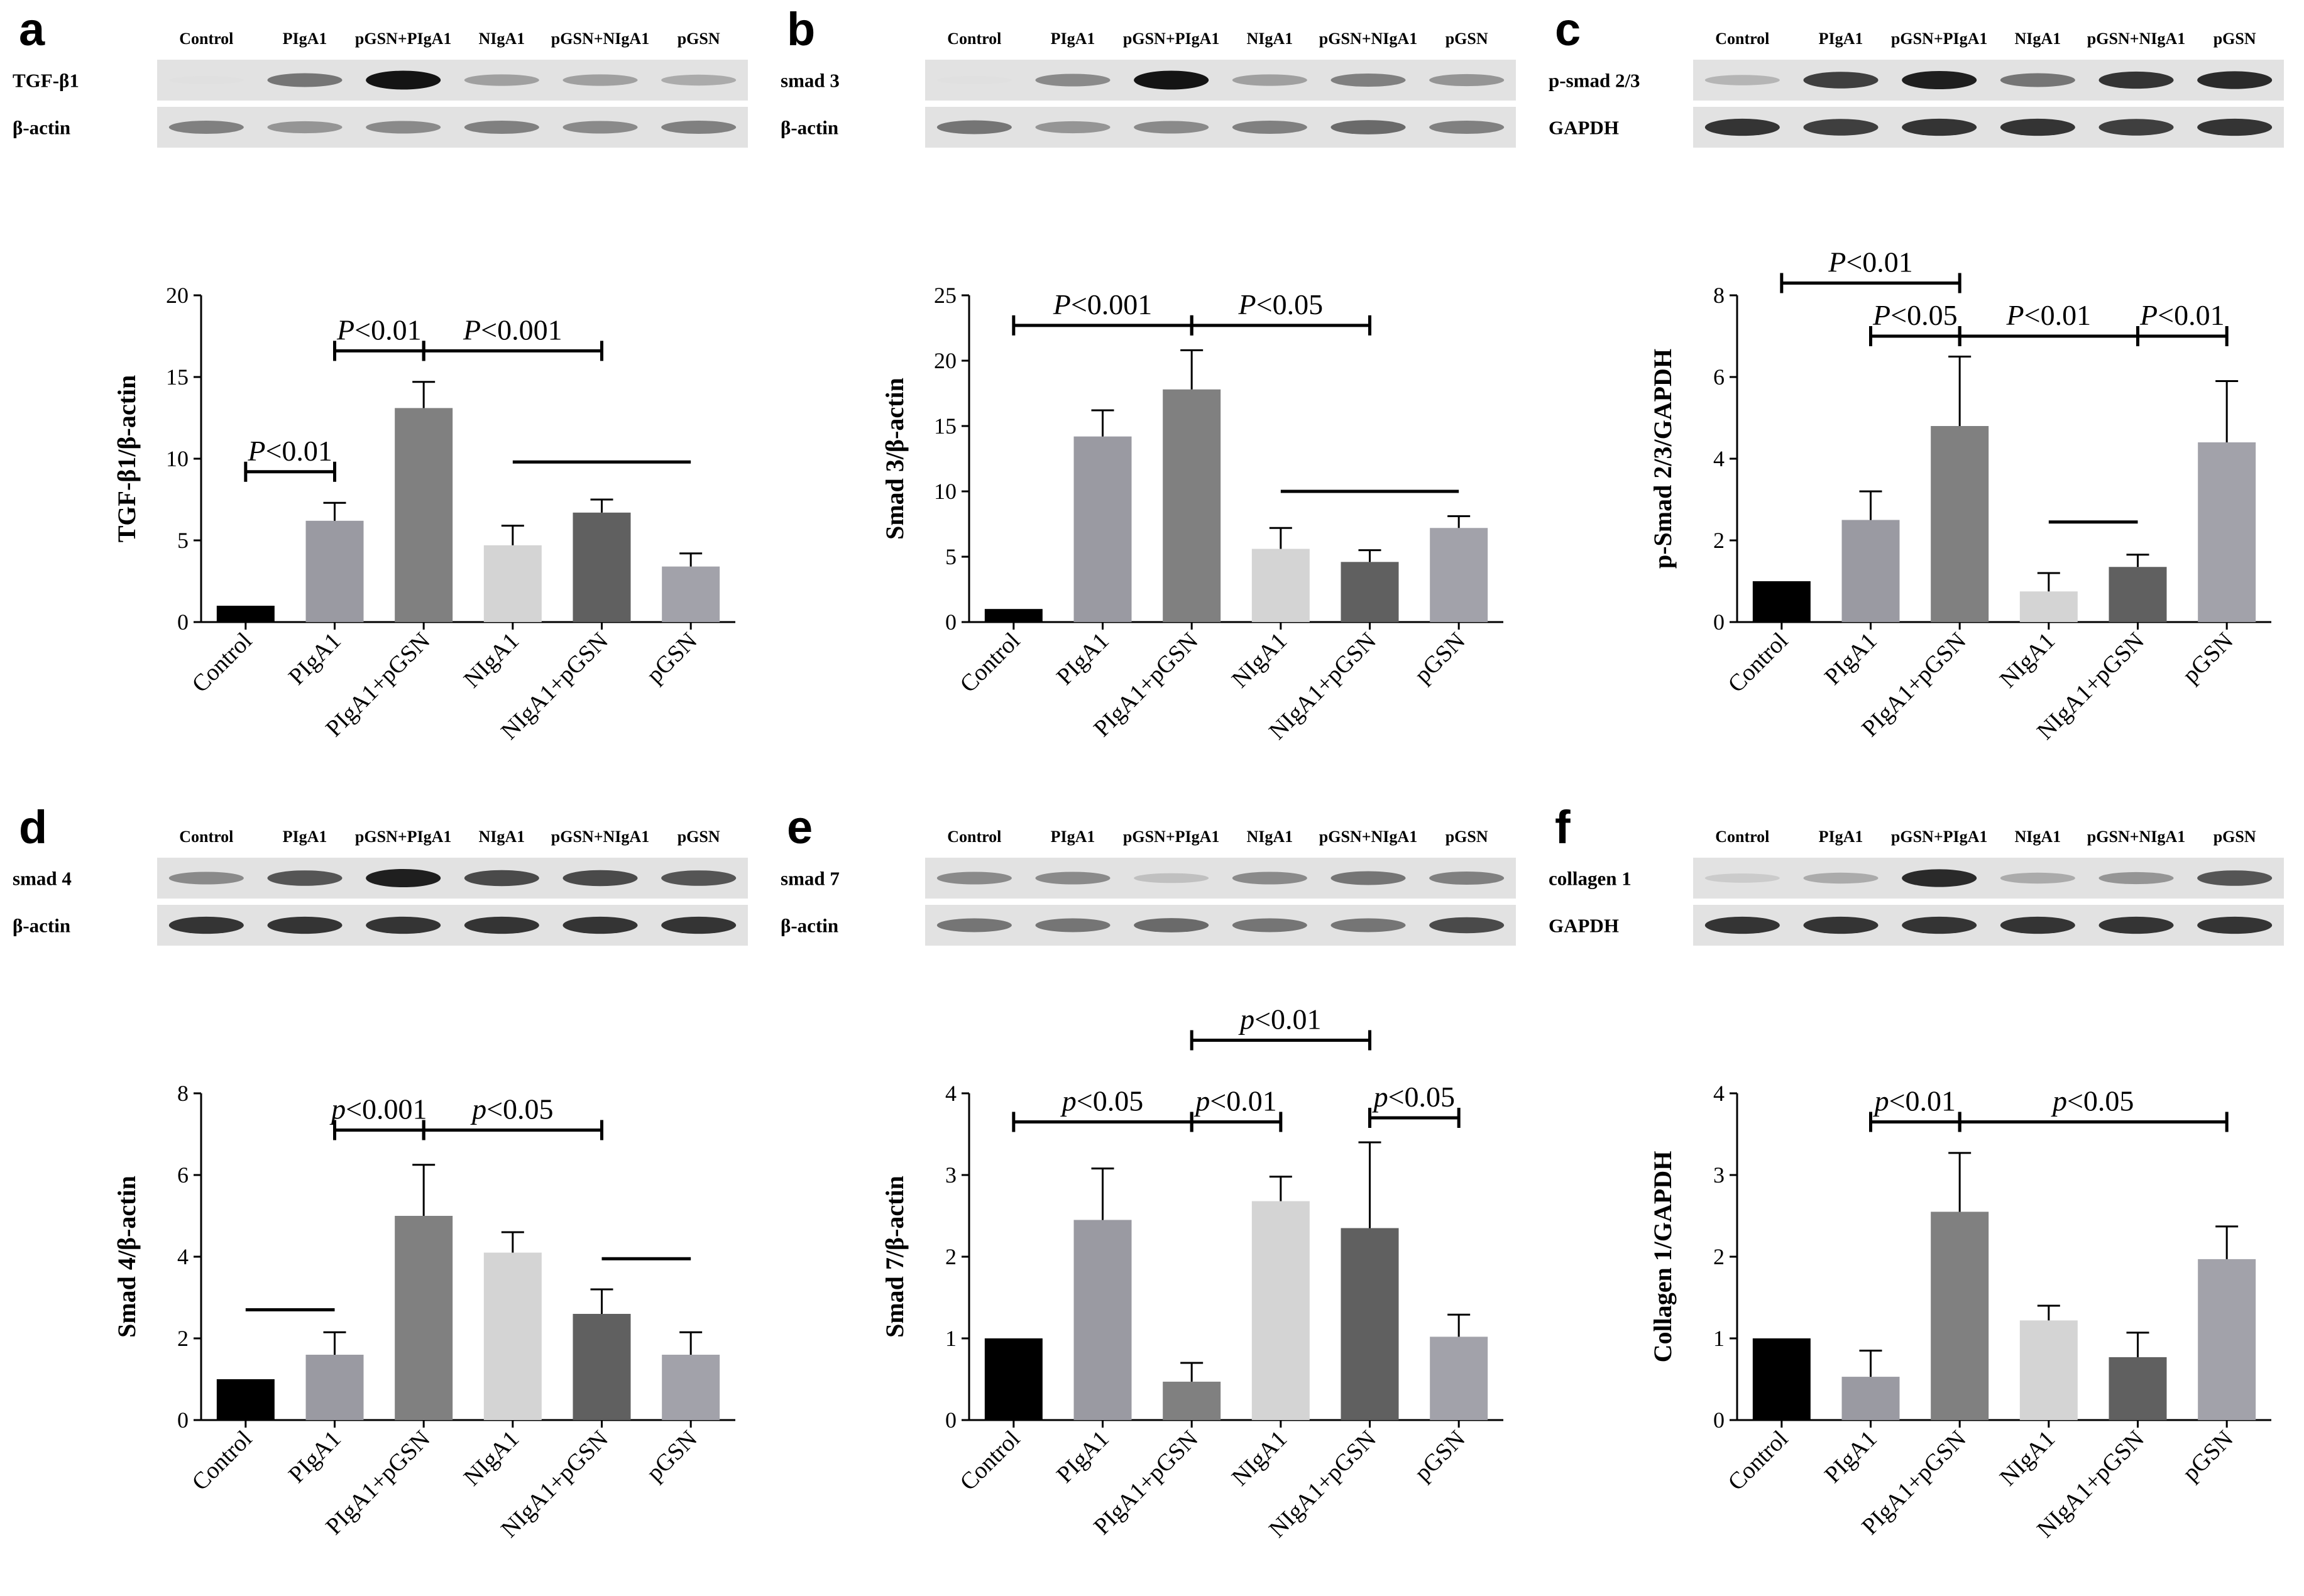 This screenshot has height=1596, width=2304. Describe the element at coordinates (974, 837) in the screenshot. I see `lane-label: Control` at that location.